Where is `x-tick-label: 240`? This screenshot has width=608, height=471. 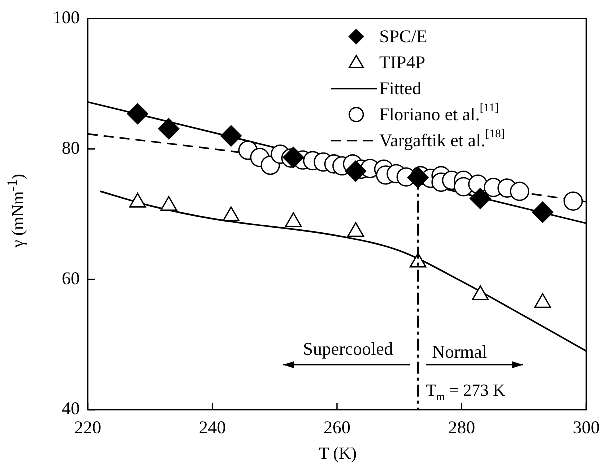 x-tick-label: 240 is located at coordinates (212, 428).